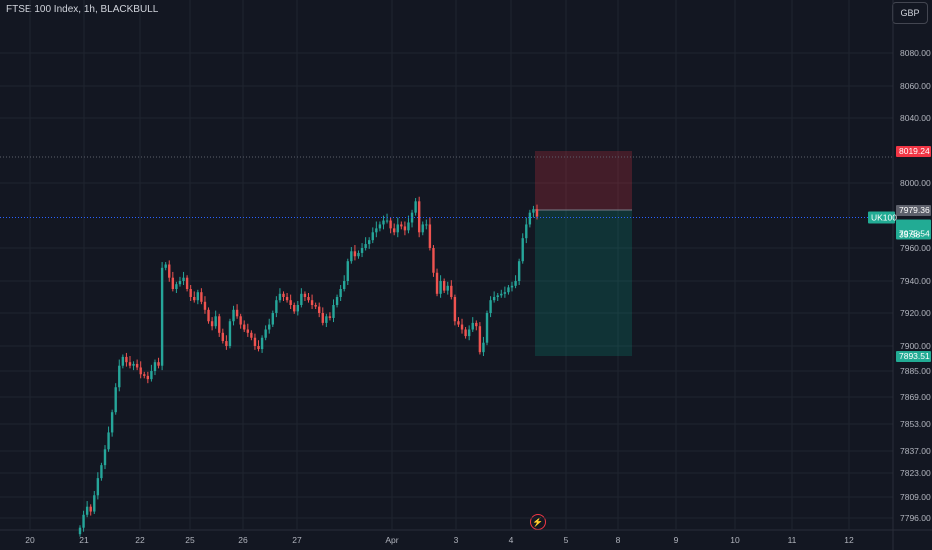 The image size is (932, 550). What do you see at coordinates (618, 540) in the screenshot?
I see `time-tick-label: 8` at bounding box center [618, 540].